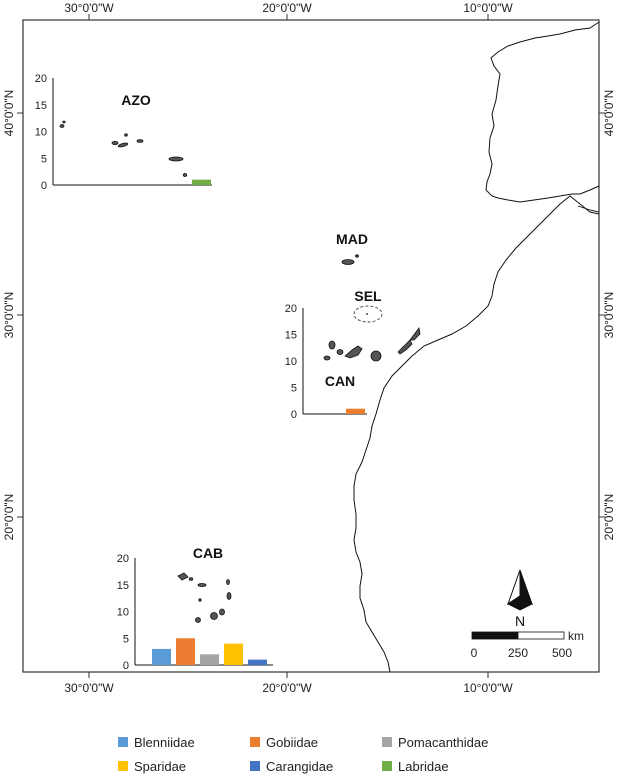  Describe the element at coordinates (609, 315) in the screenshot. I see `lat-label-right-30n: 30°0'0"N` at that location.